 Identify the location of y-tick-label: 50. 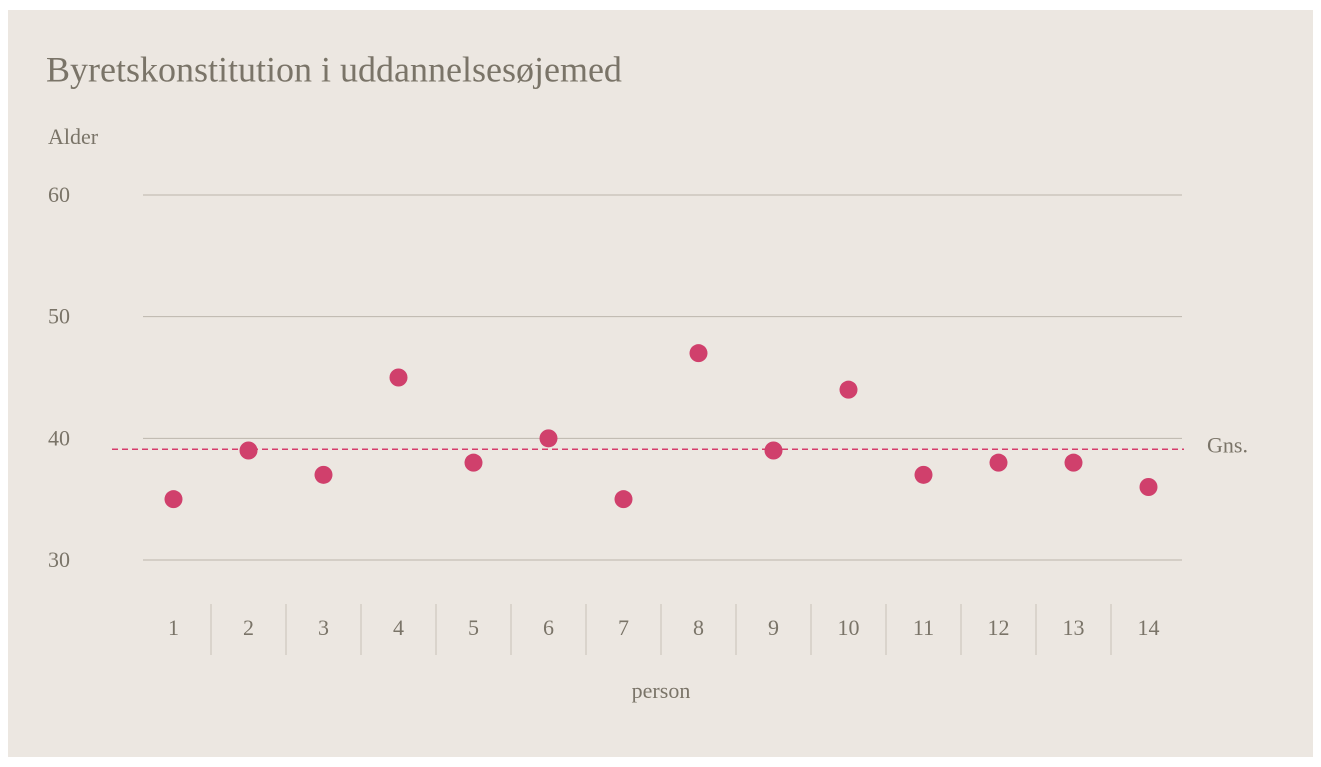
(59, 316).